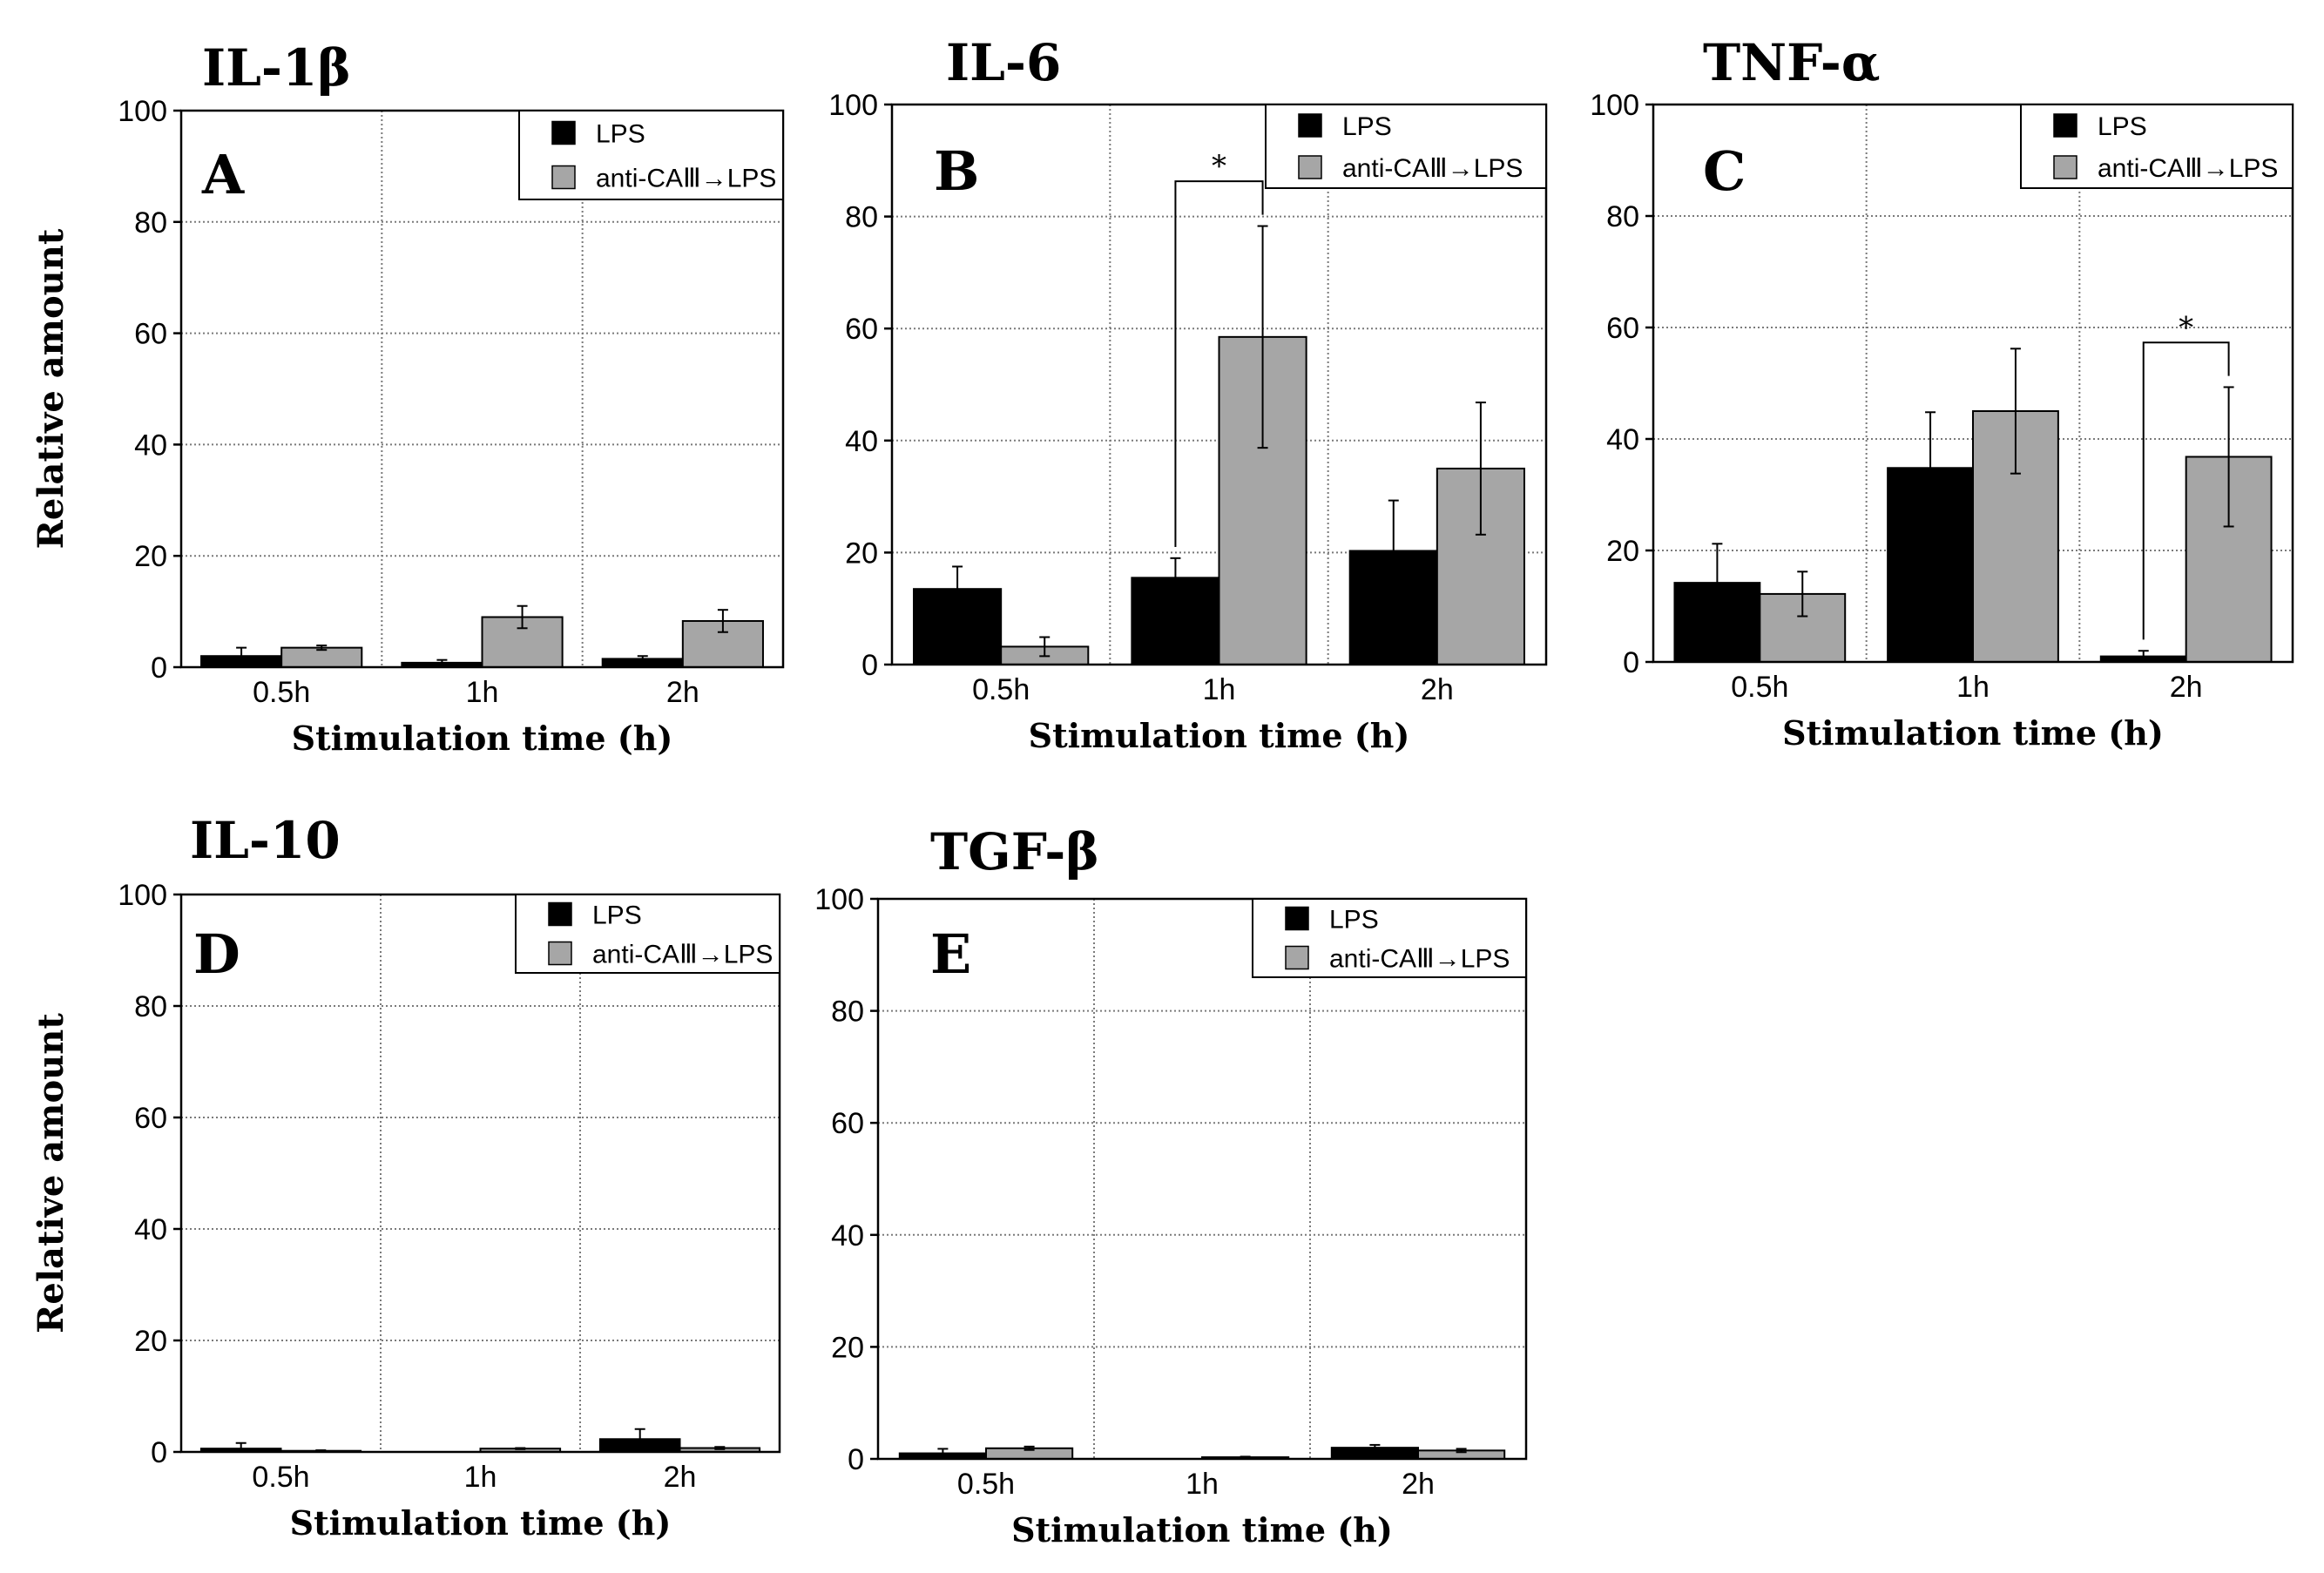 The width and height of the screenshot is (2324, 1573). I want to click on panel-title: IL-6, so click(1003, 62).